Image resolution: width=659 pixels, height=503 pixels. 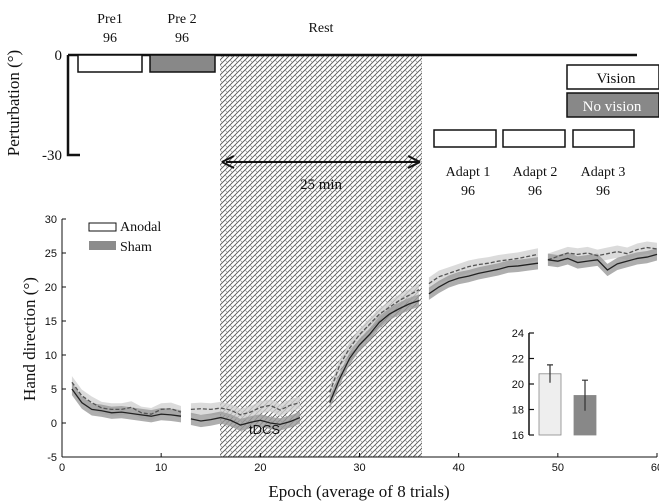 What do you see at coordinates (51, 220) in the screenshot?
I see `y-tick-label-30: 30` at bounding box center [51, 220].